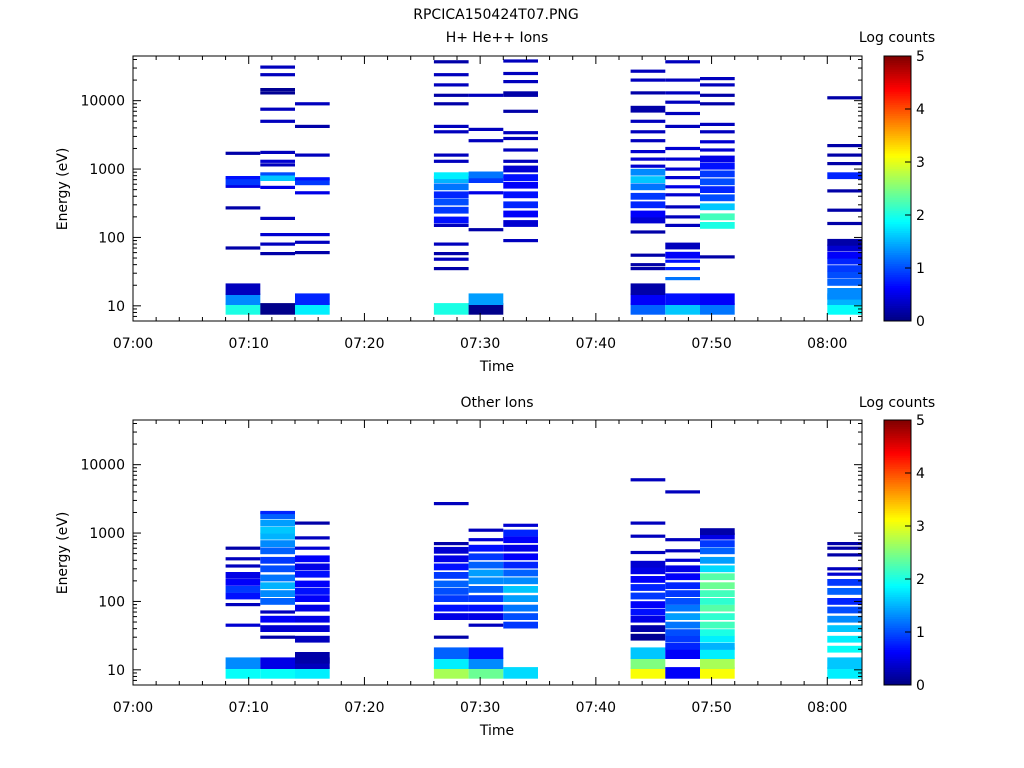  Describe the element at coordinates (107, 170) in the screenshot. I see `y-tick-label: 1000` at that location.